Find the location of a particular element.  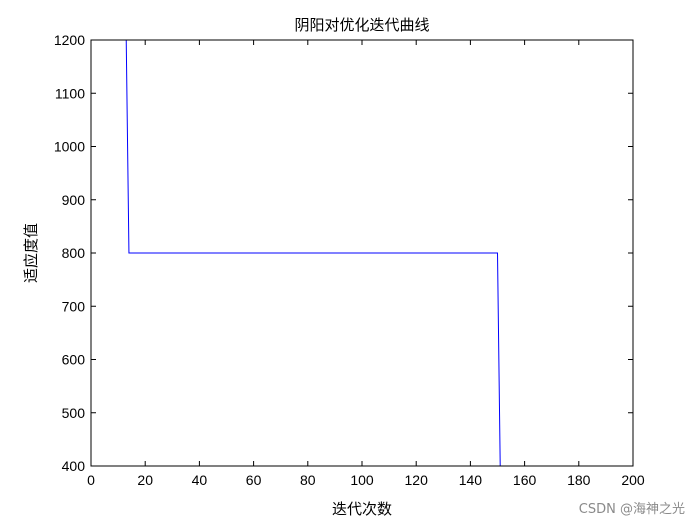

x-tick-label: 120 is located at coordinates (417, 480).